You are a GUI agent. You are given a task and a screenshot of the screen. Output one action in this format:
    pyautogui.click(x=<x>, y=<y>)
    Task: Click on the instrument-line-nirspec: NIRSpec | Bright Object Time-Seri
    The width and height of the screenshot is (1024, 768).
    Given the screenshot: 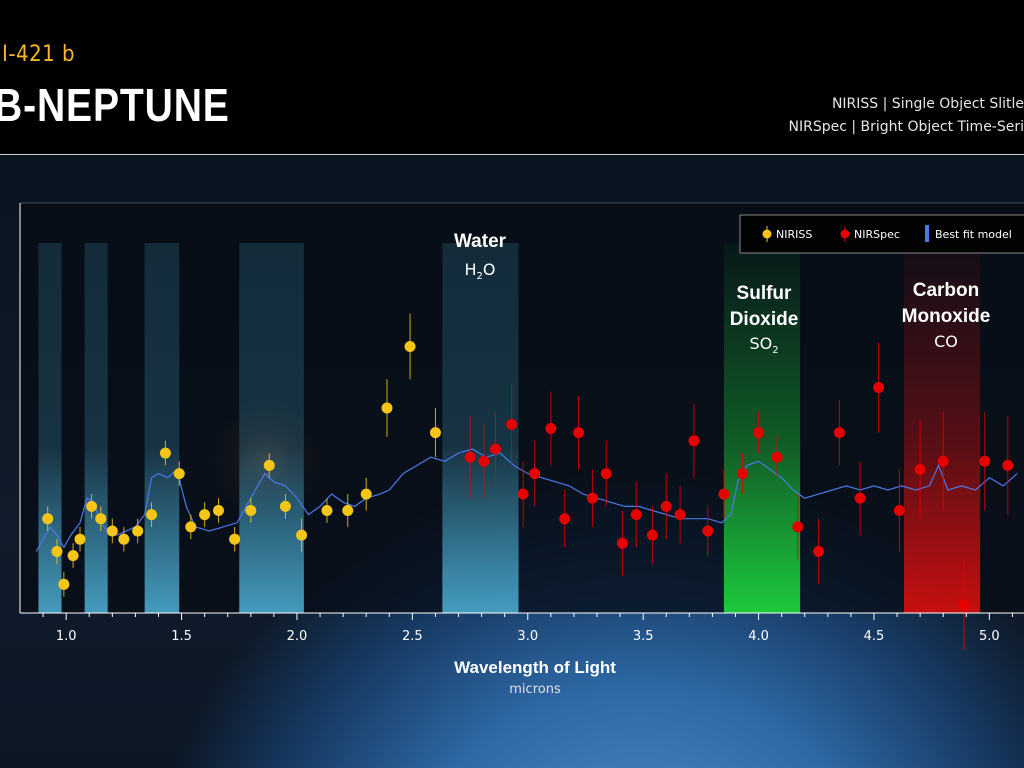 What is the action you would take?
    pyautogui.click(x=906, y=127)
    